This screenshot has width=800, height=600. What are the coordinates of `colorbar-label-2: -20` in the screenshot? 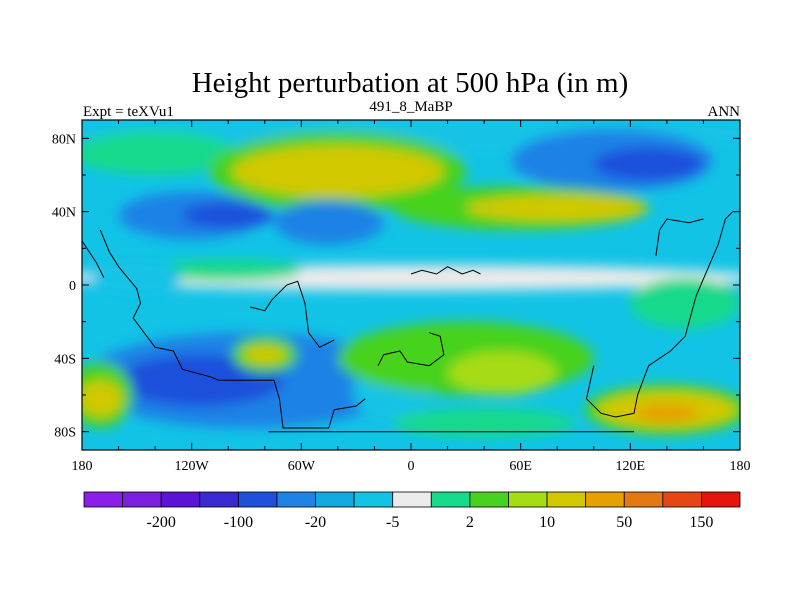 It's located at (315, 522).